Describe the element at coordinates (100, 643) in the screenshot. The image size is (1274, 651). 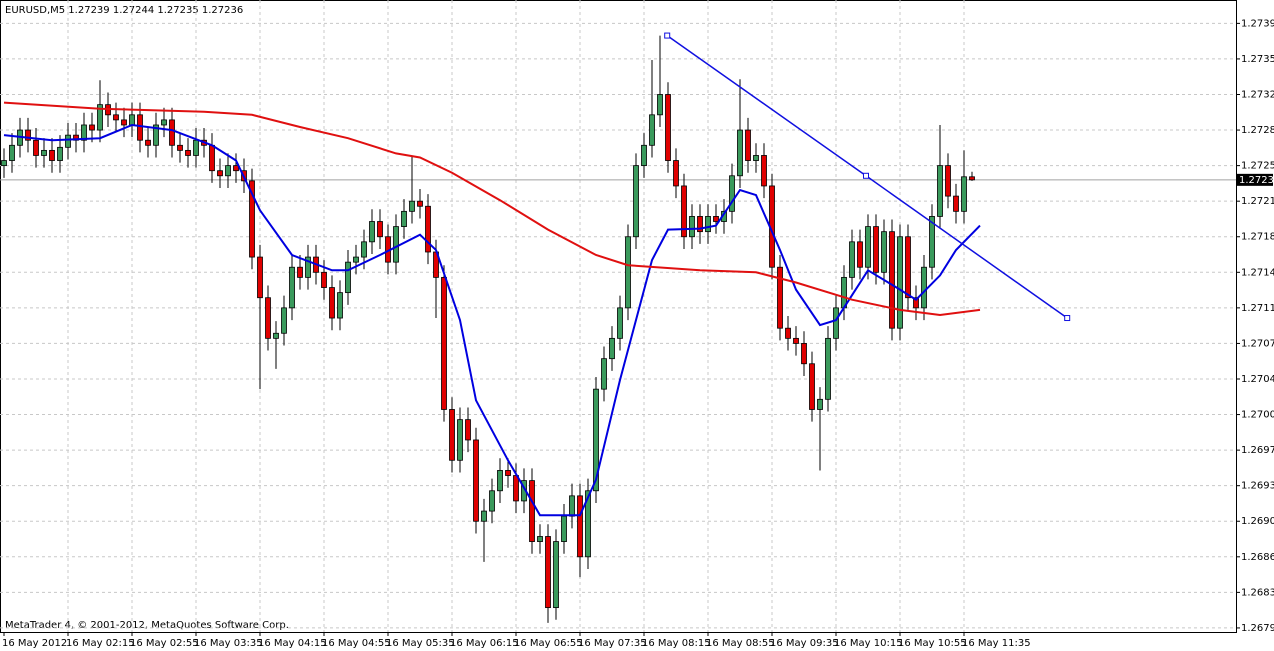
I see `x-tick-label: 16 May 02:15` at that location.